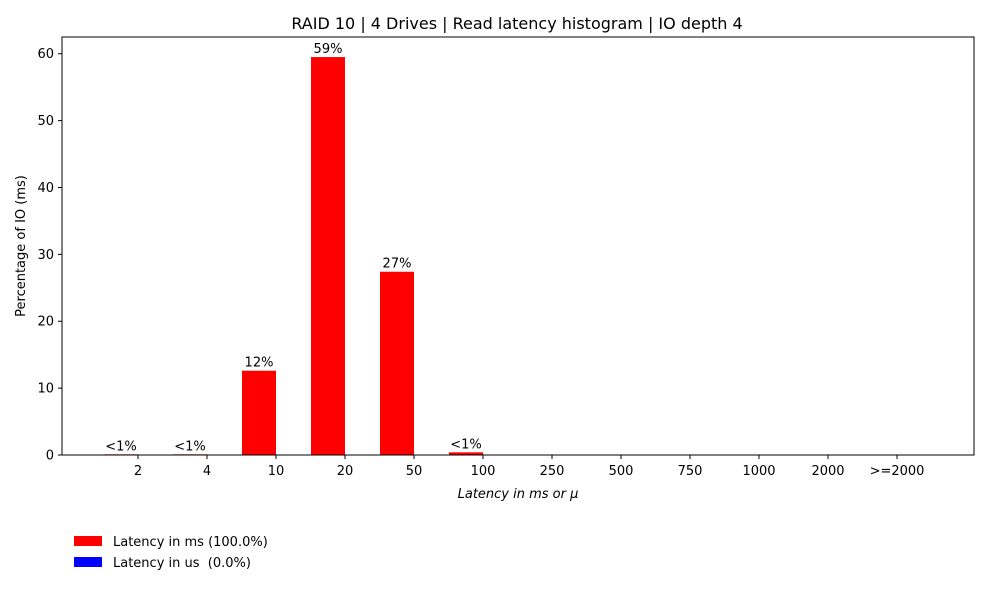 The width and height of the screenshot is (1000, 600). I want to click on x-tick-label: 750, so click(690, 471).